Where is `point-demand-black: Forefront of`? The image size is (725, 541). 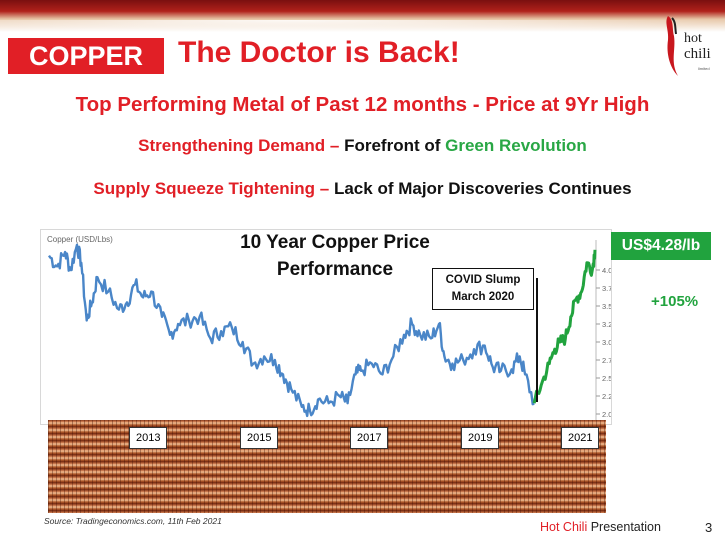 point-demand-black: Forefront of is located at coordinates (392, 145).